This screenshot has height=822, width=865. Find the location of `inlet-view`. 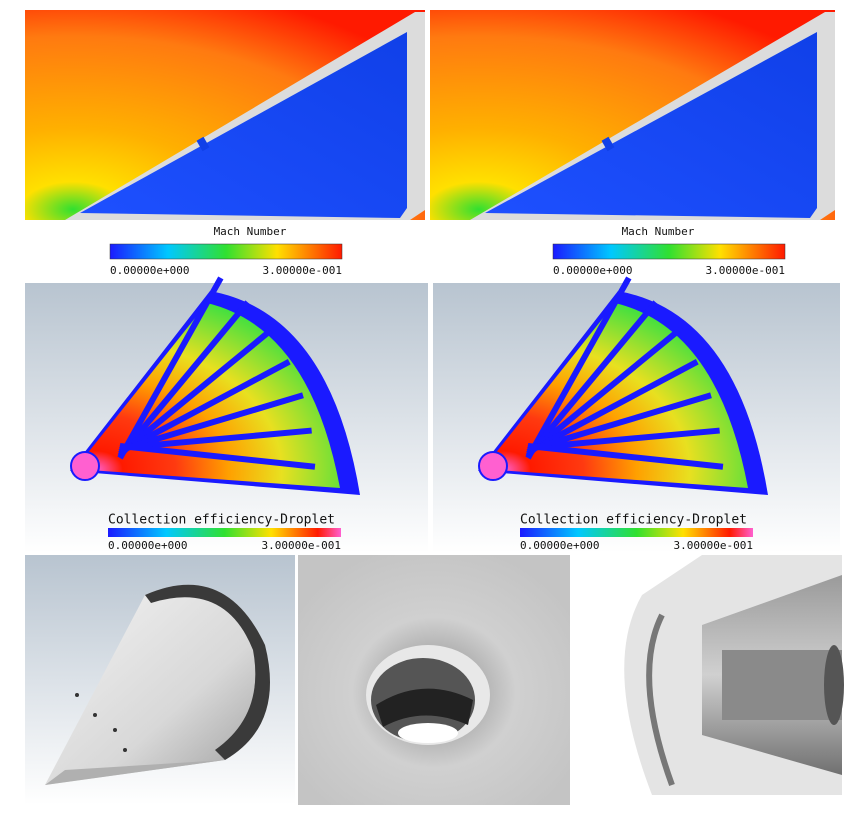

inlet-view is located at coordinates (708, 680).